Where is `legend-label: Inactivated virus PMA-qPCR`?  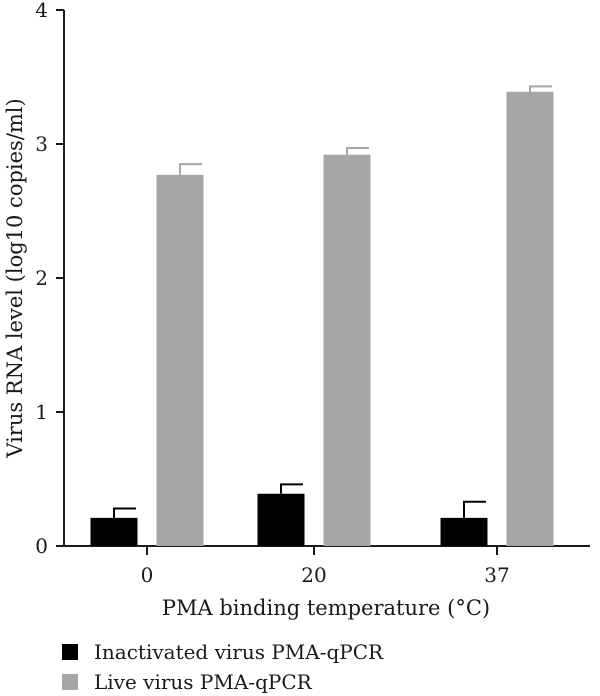
legend-label: Inactivated virus PMA-qPCR is located at coordinates (239, 652).